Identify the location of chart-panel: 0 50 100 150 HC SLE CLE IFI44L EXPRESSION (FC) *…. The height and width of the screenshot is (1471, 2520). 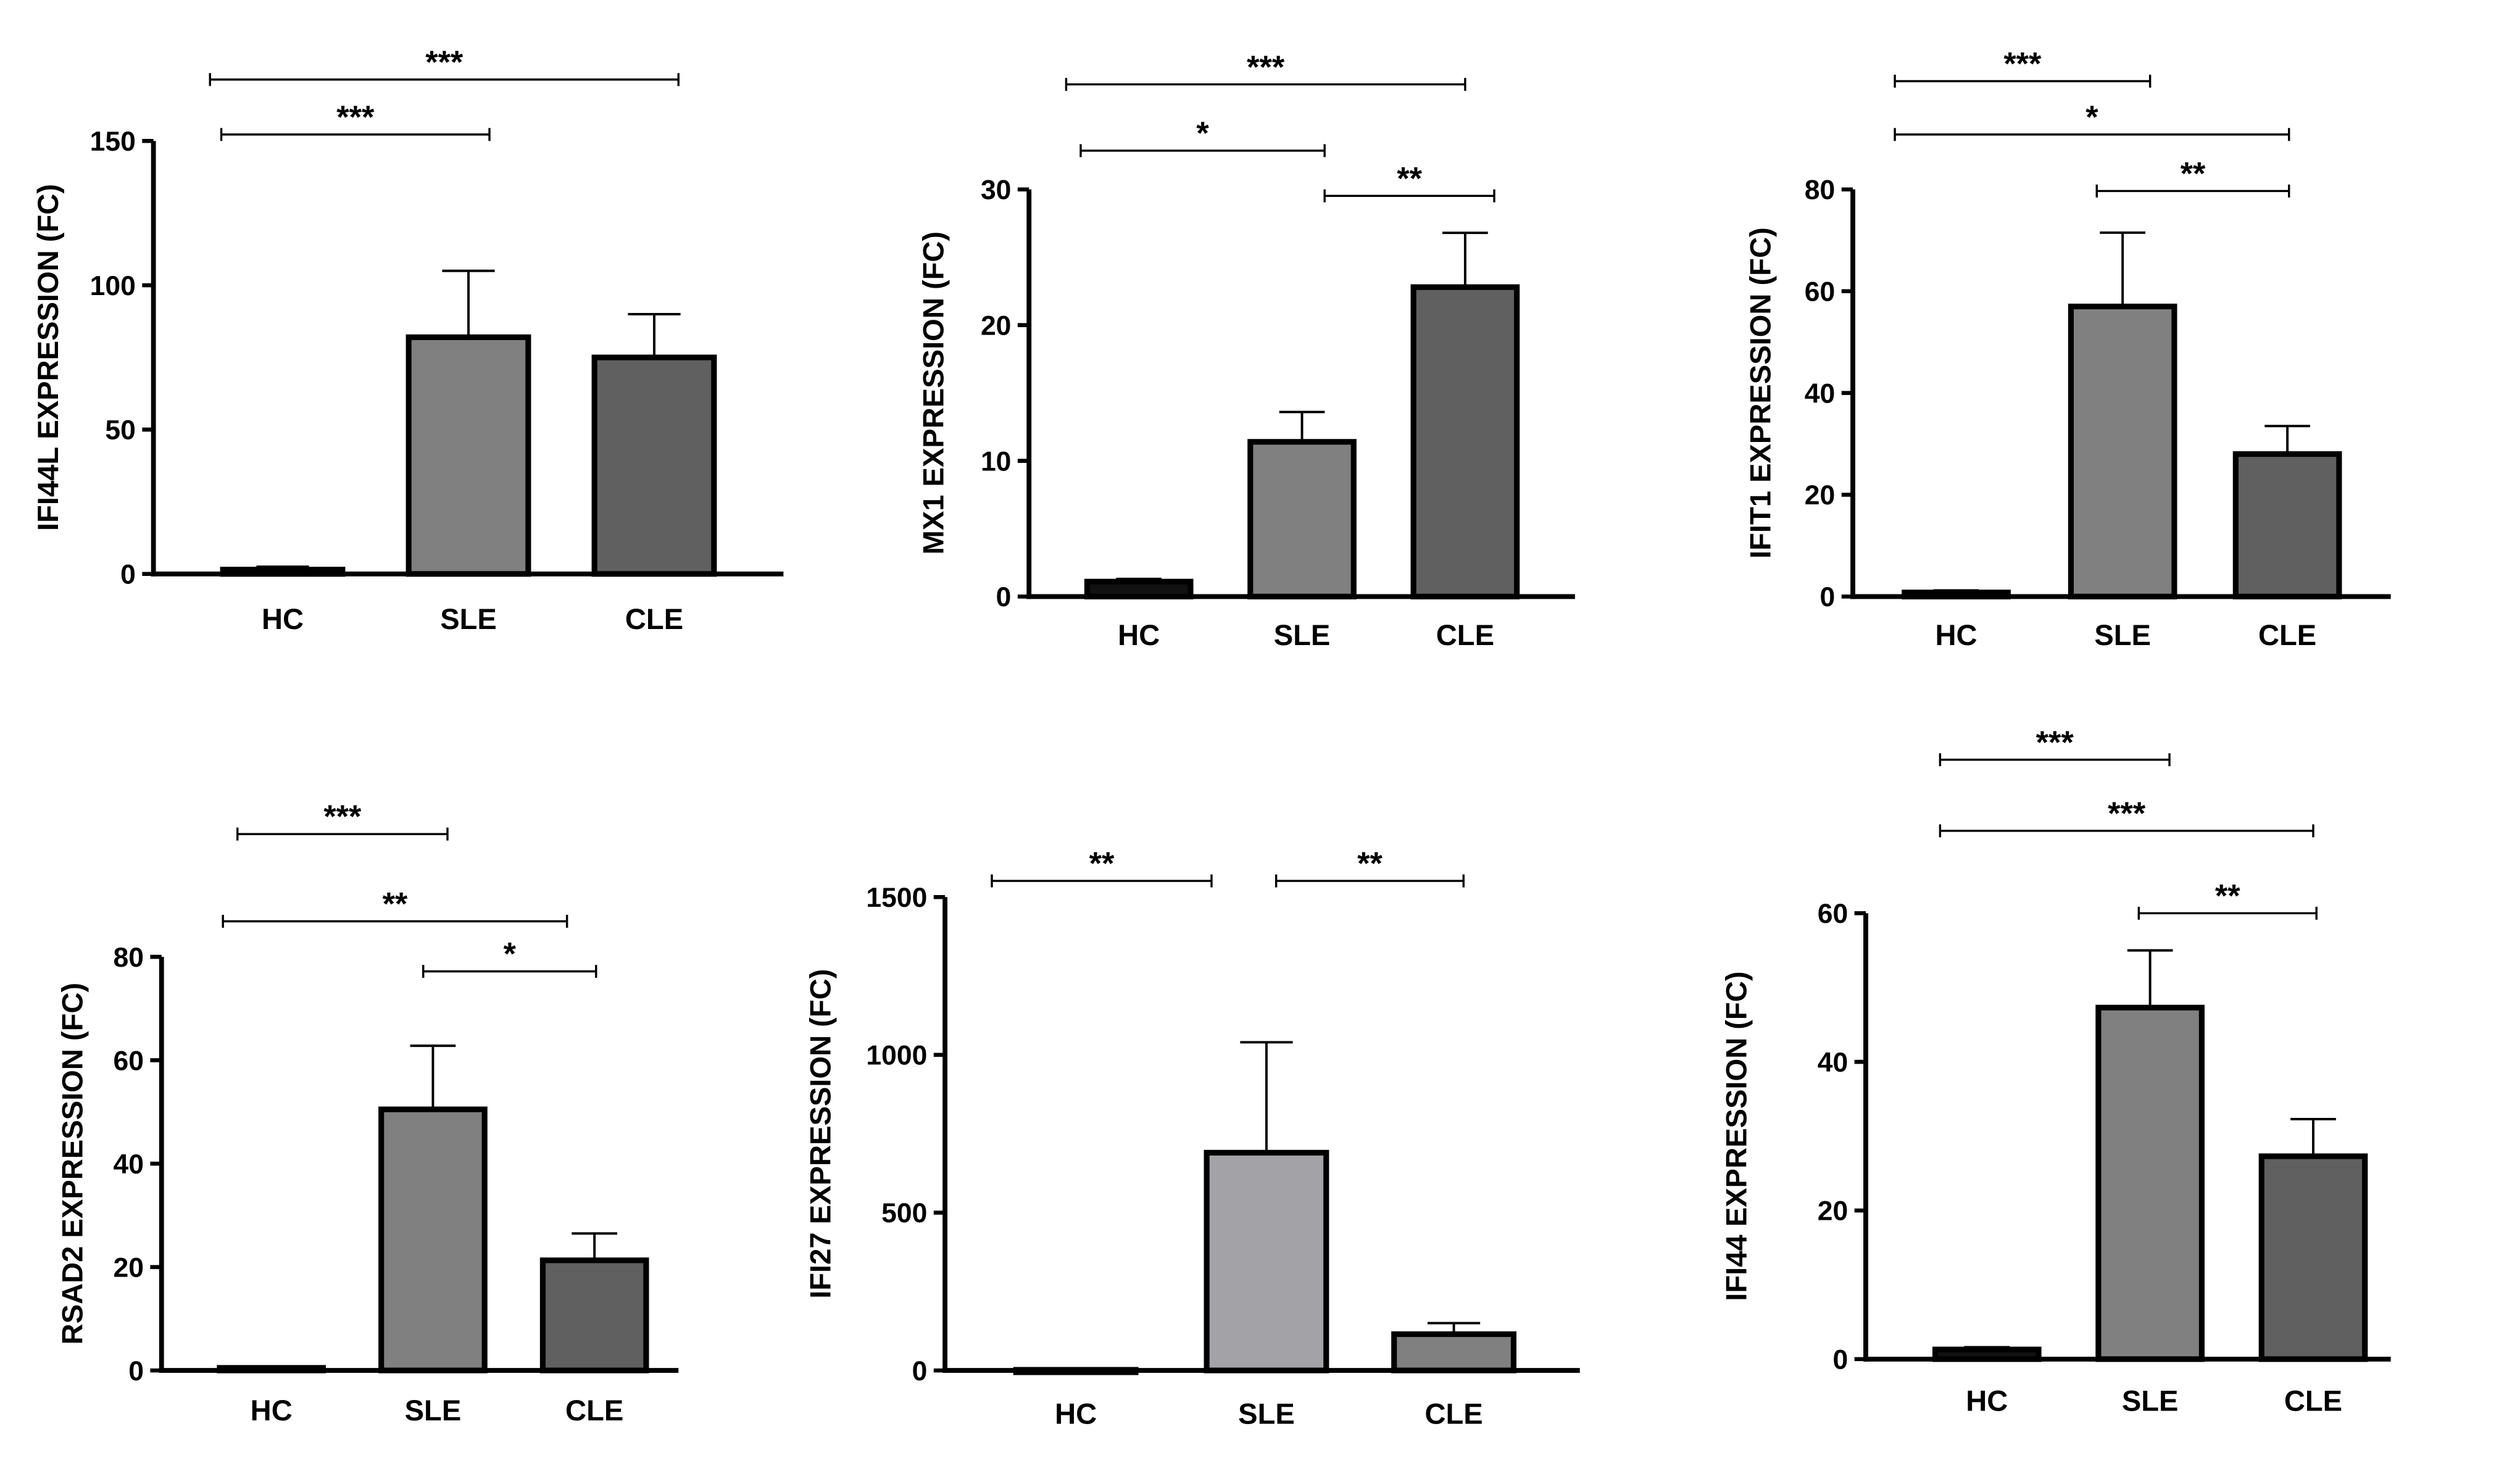
(407, 339).